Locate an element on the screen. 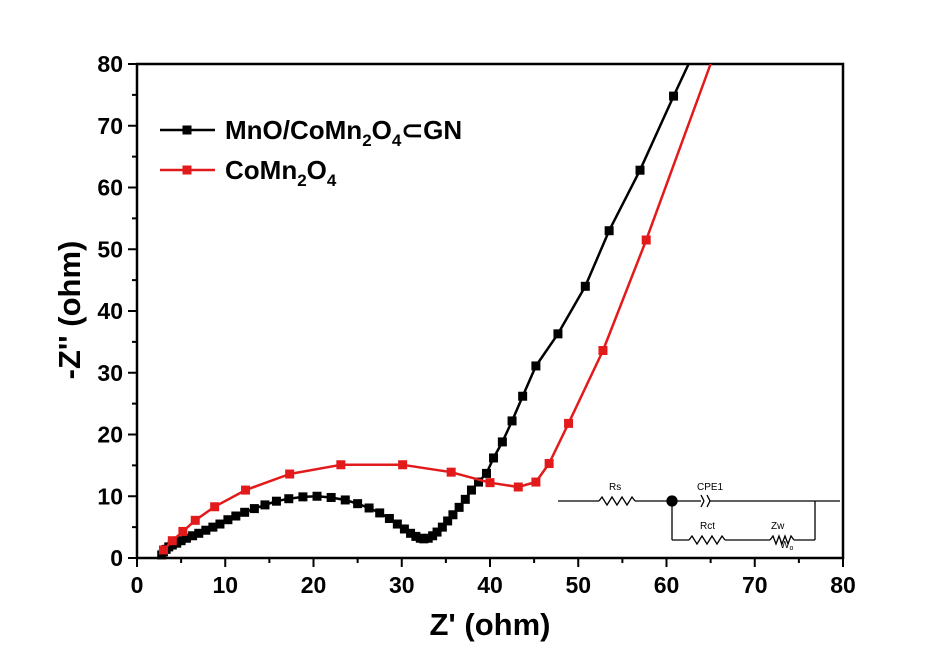 The height and width of the screenshot is (657, 936). equivalent-circuit-inset is located at coordinates (699, 520).